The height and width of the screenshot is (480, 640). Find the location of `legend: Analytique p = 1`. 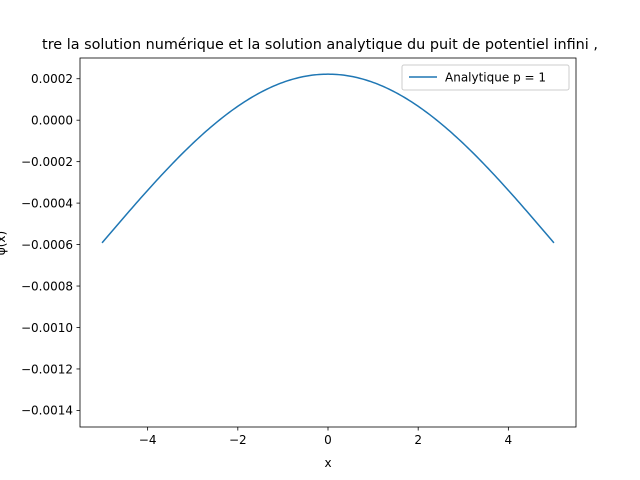

legend: Analytique p = 1 is located at coordinates (485, 77).